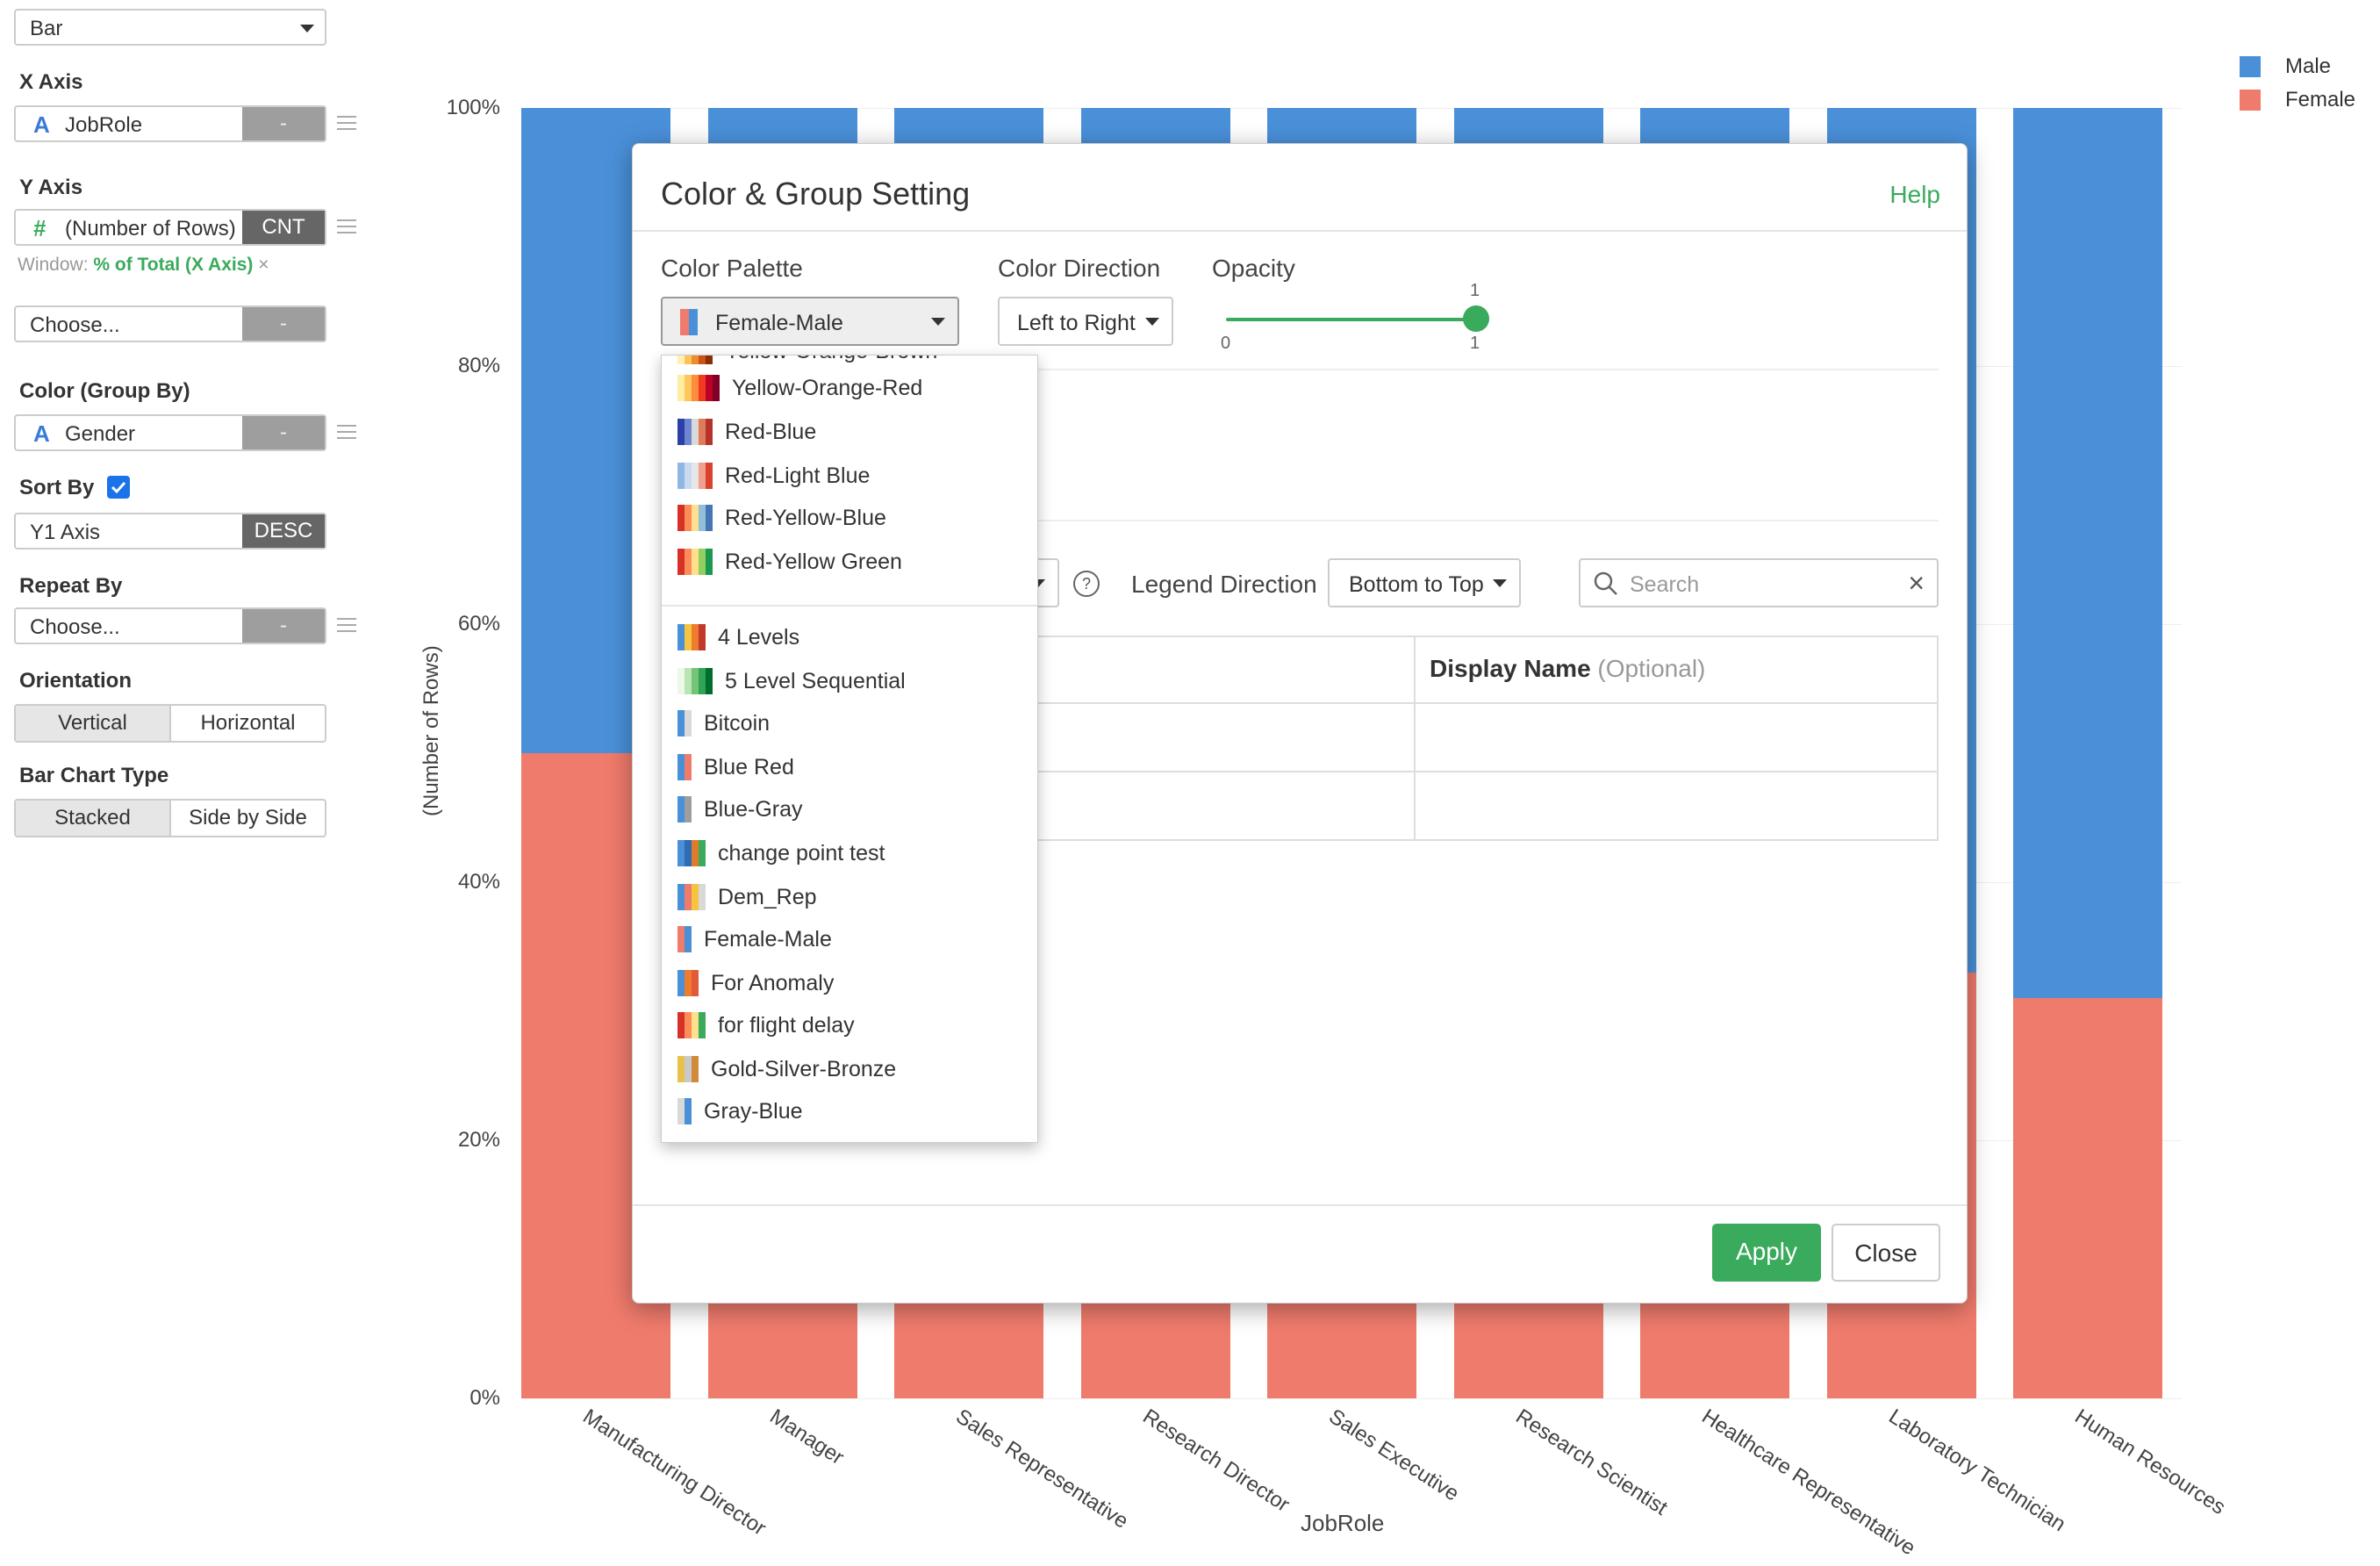 The image size is (2380, 1566). What do you see at coordinates (1416, 584) in the screenshot?
I see `legend-direction-value: Bottom to Top` at bounding box center [1416, 584].